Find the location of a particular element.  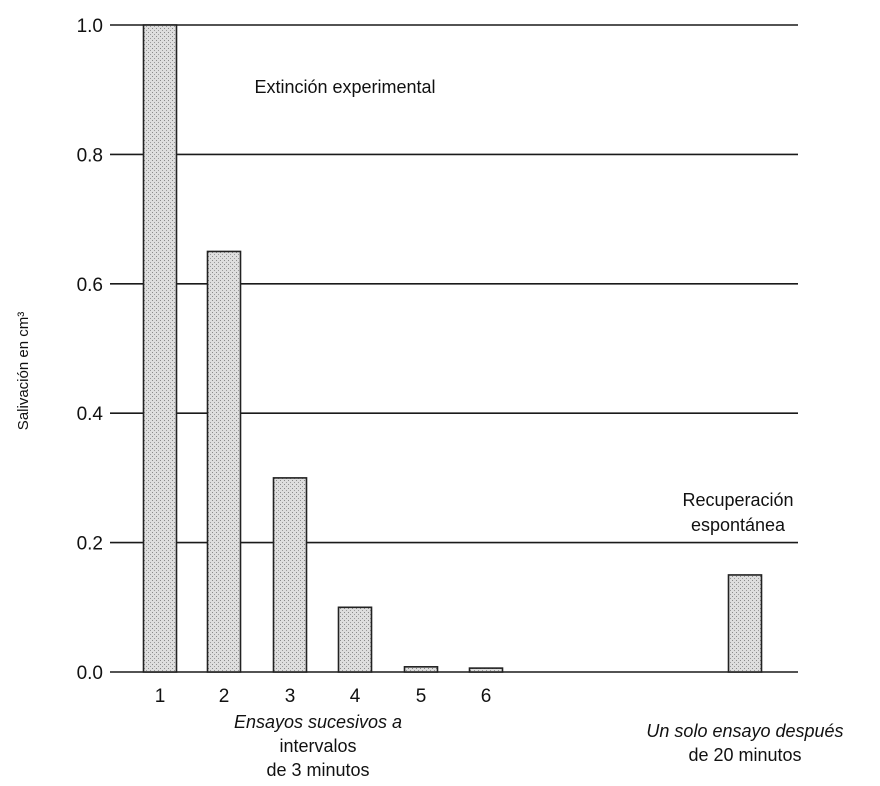

y-tick-label-5: 1.0 is located at coordinates (90, 26).